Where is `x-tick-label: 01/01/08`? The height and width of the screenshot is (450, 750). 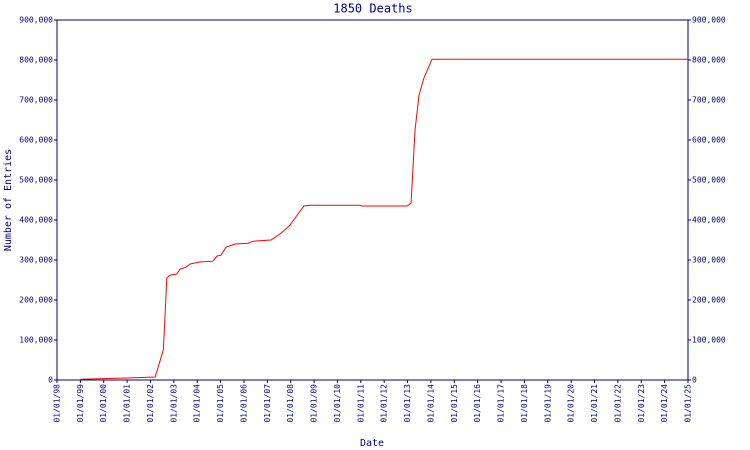 x-tick-label: 01/01/08 is located at coordinates (290, 403).